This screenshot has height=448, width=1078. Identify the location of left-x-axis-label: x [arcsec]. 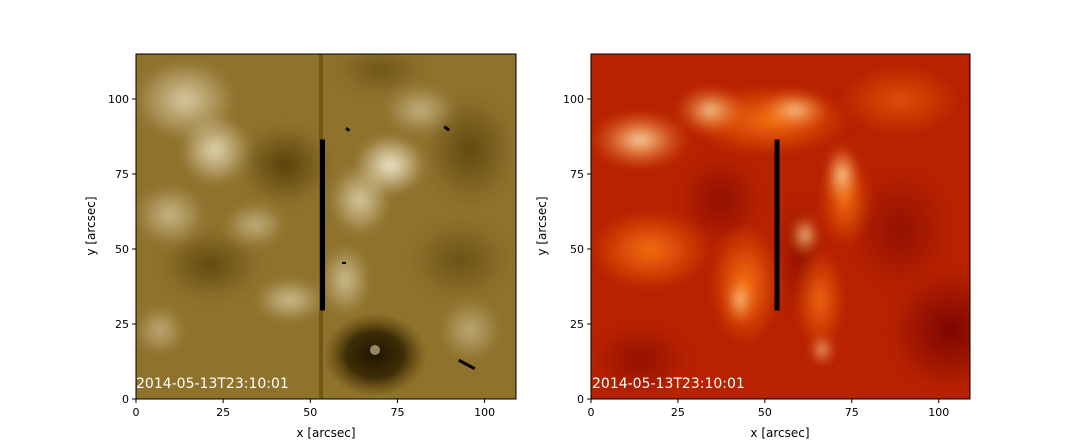
(325, 433).